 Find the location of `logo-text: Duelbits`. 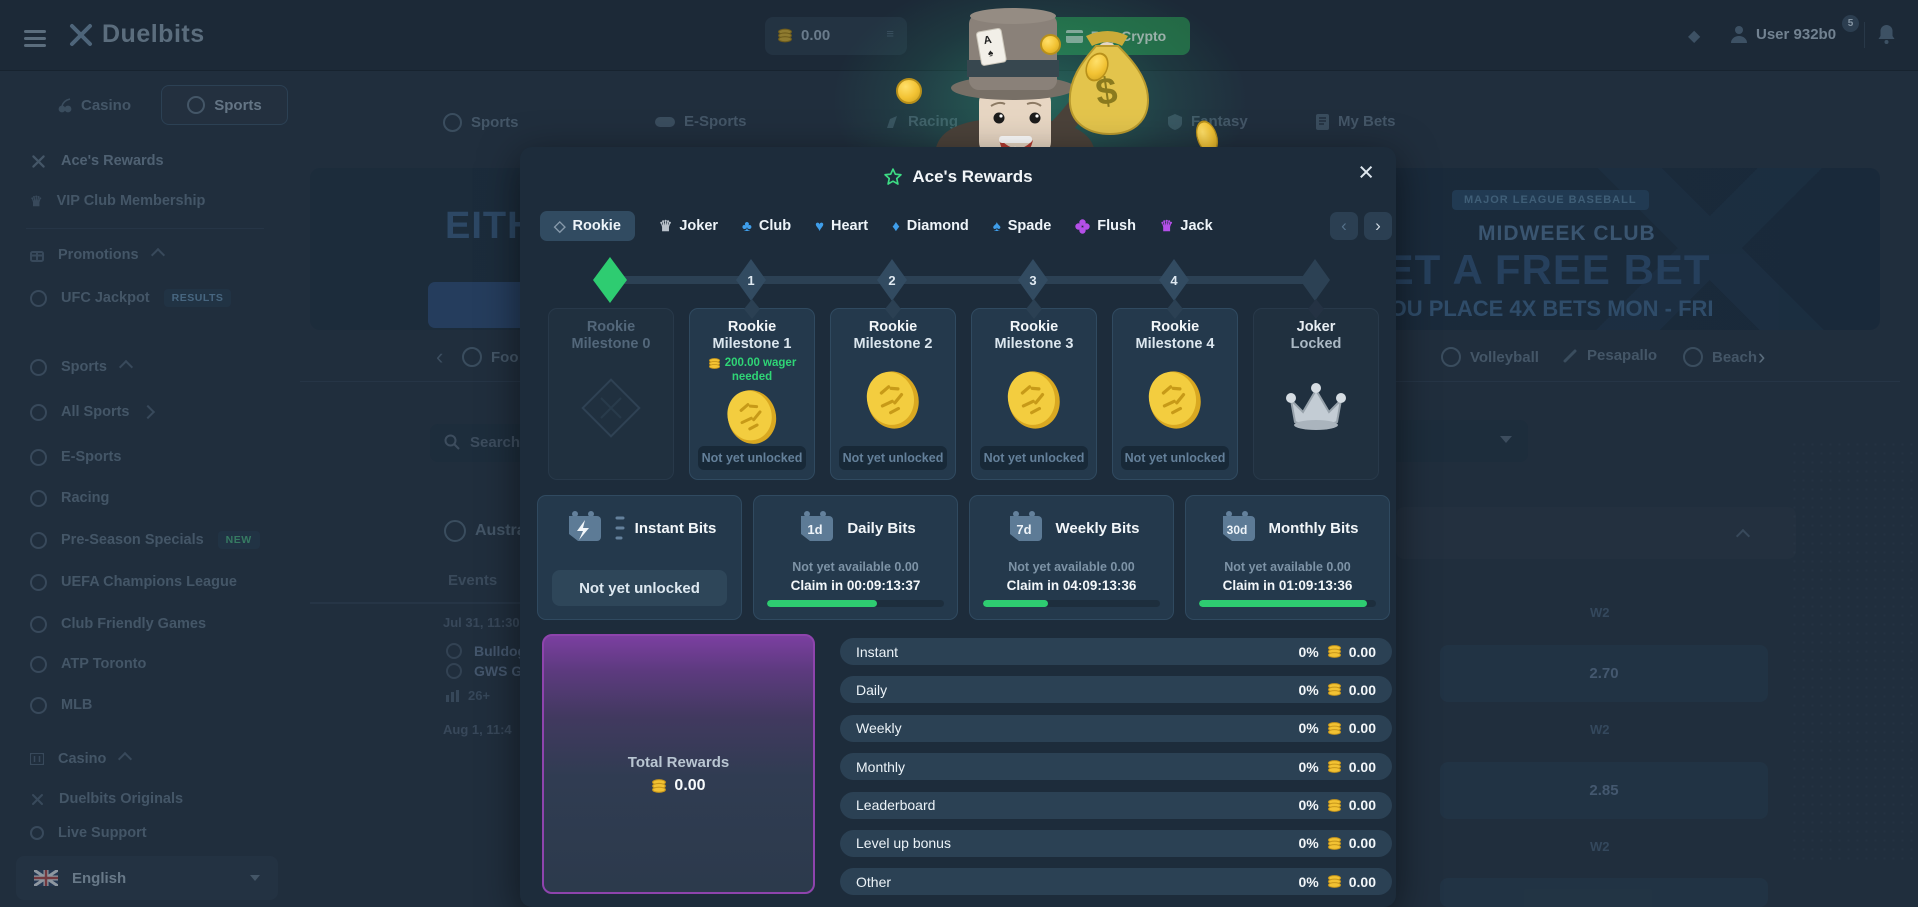

logo-text: Duelbits is located at coordinates (153, 34).